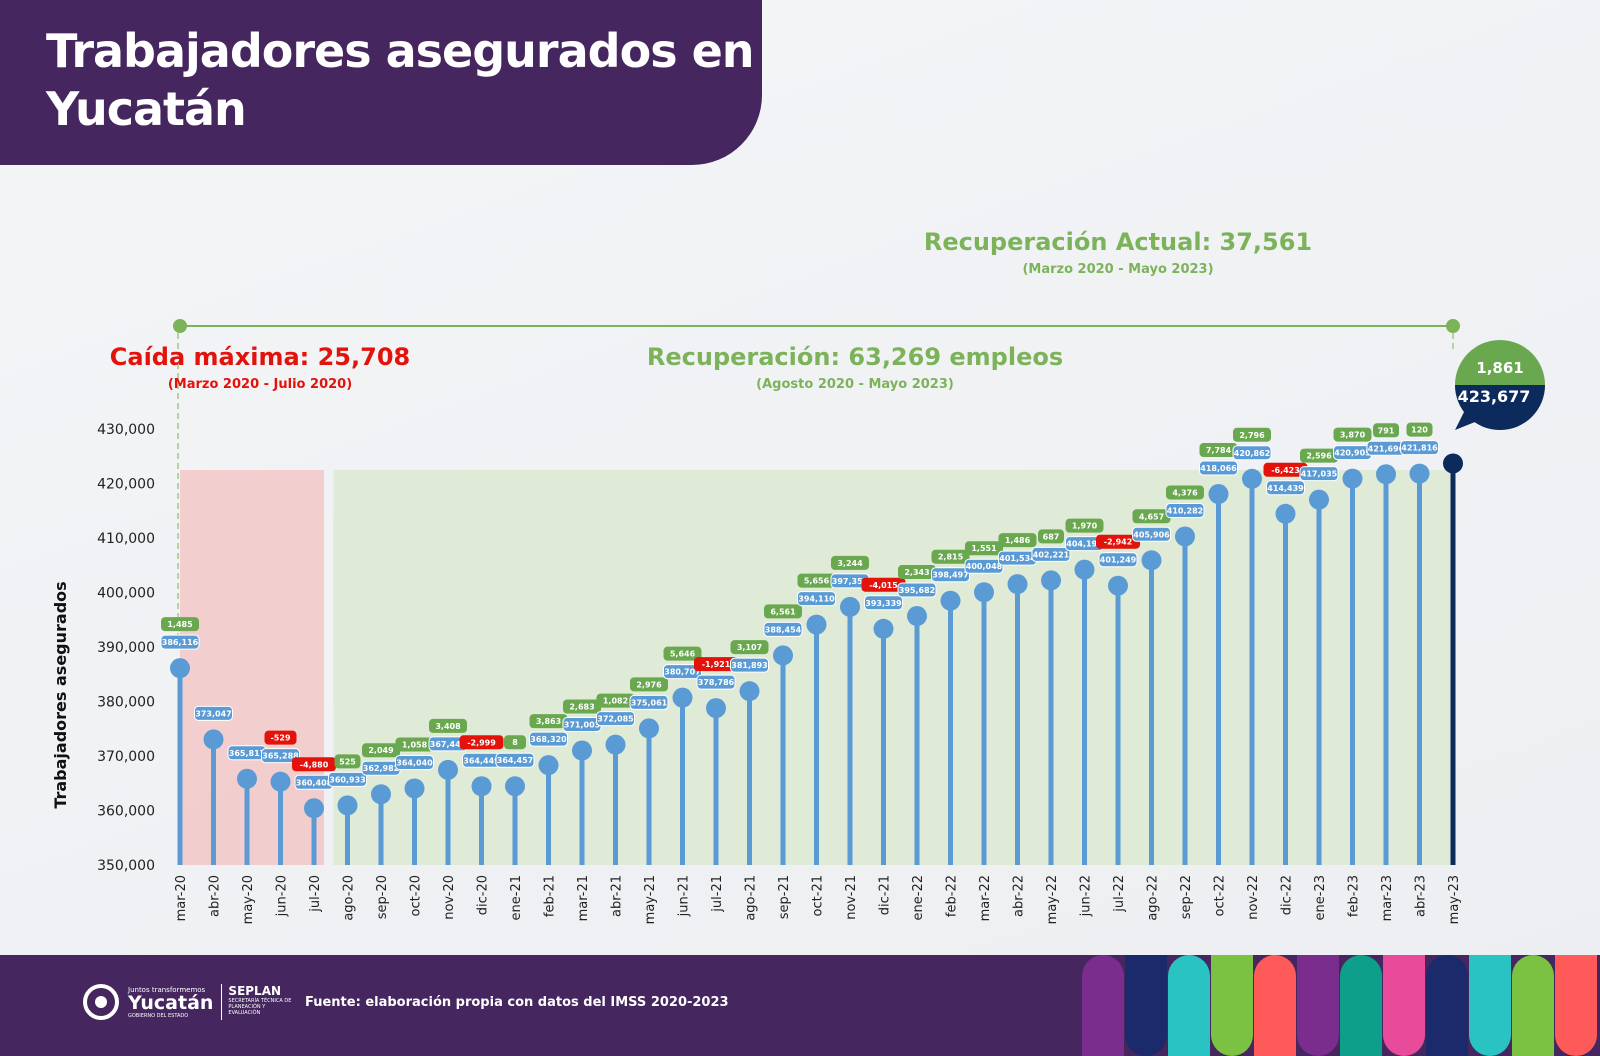 The image size is (1600, 1056). What do you see at coordinates (126, 539) in the screenshot?
I see `y-tick-label: 410,000` at bounding box center [126, 539].